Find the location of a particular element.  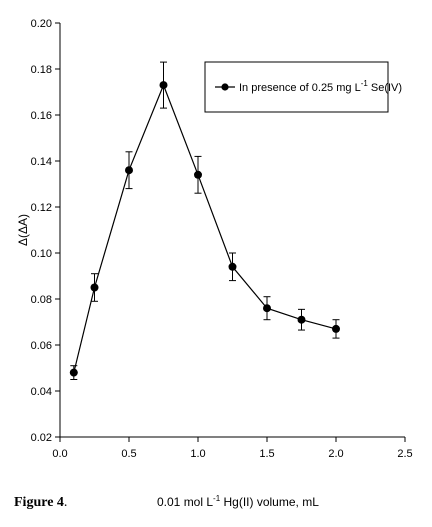

x-tick-label: 2.5 is located at coordinates (404, 454).